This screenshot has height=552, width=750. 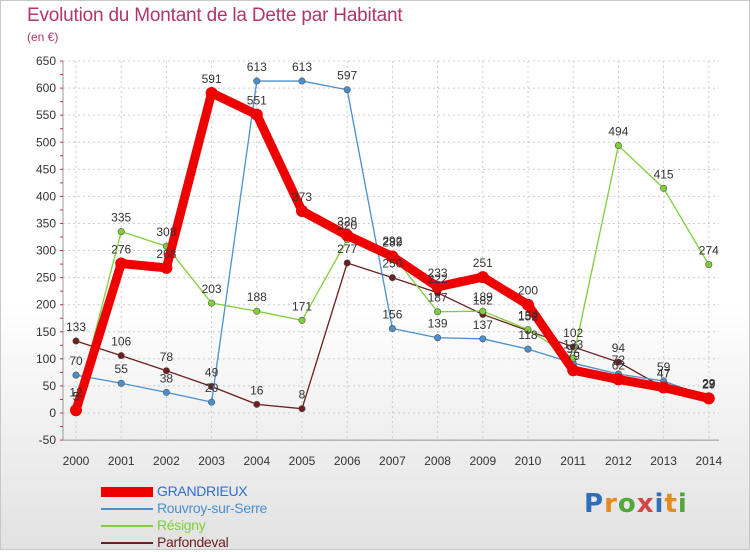 I want to click on x-tick-label: 2009, so click(x=482, y=461).